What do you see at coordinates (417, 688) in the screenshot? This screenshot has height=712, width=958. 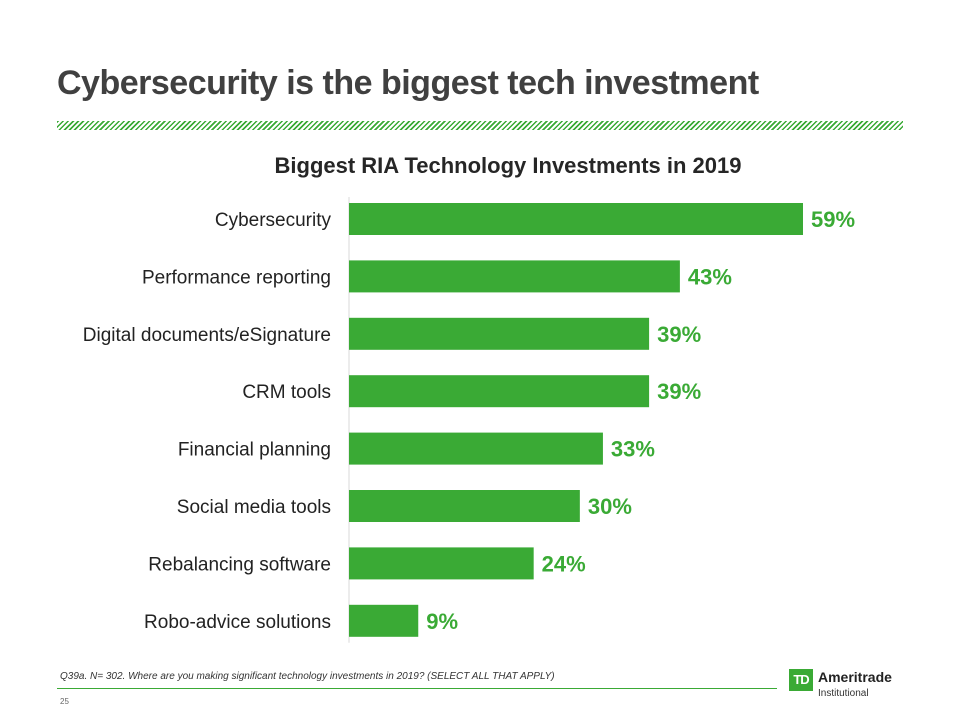 I see `footer-rule` at bounding box center [417, 688].